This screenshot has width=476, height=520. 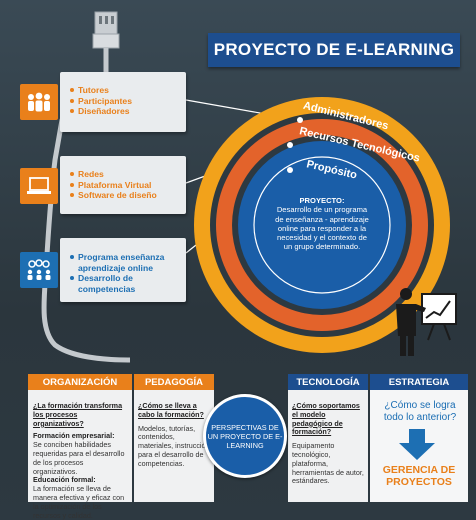 I want to click on pedagogia-question: ¿Cómo se lleva a cabo la formación?, so click(x=171, y=410).